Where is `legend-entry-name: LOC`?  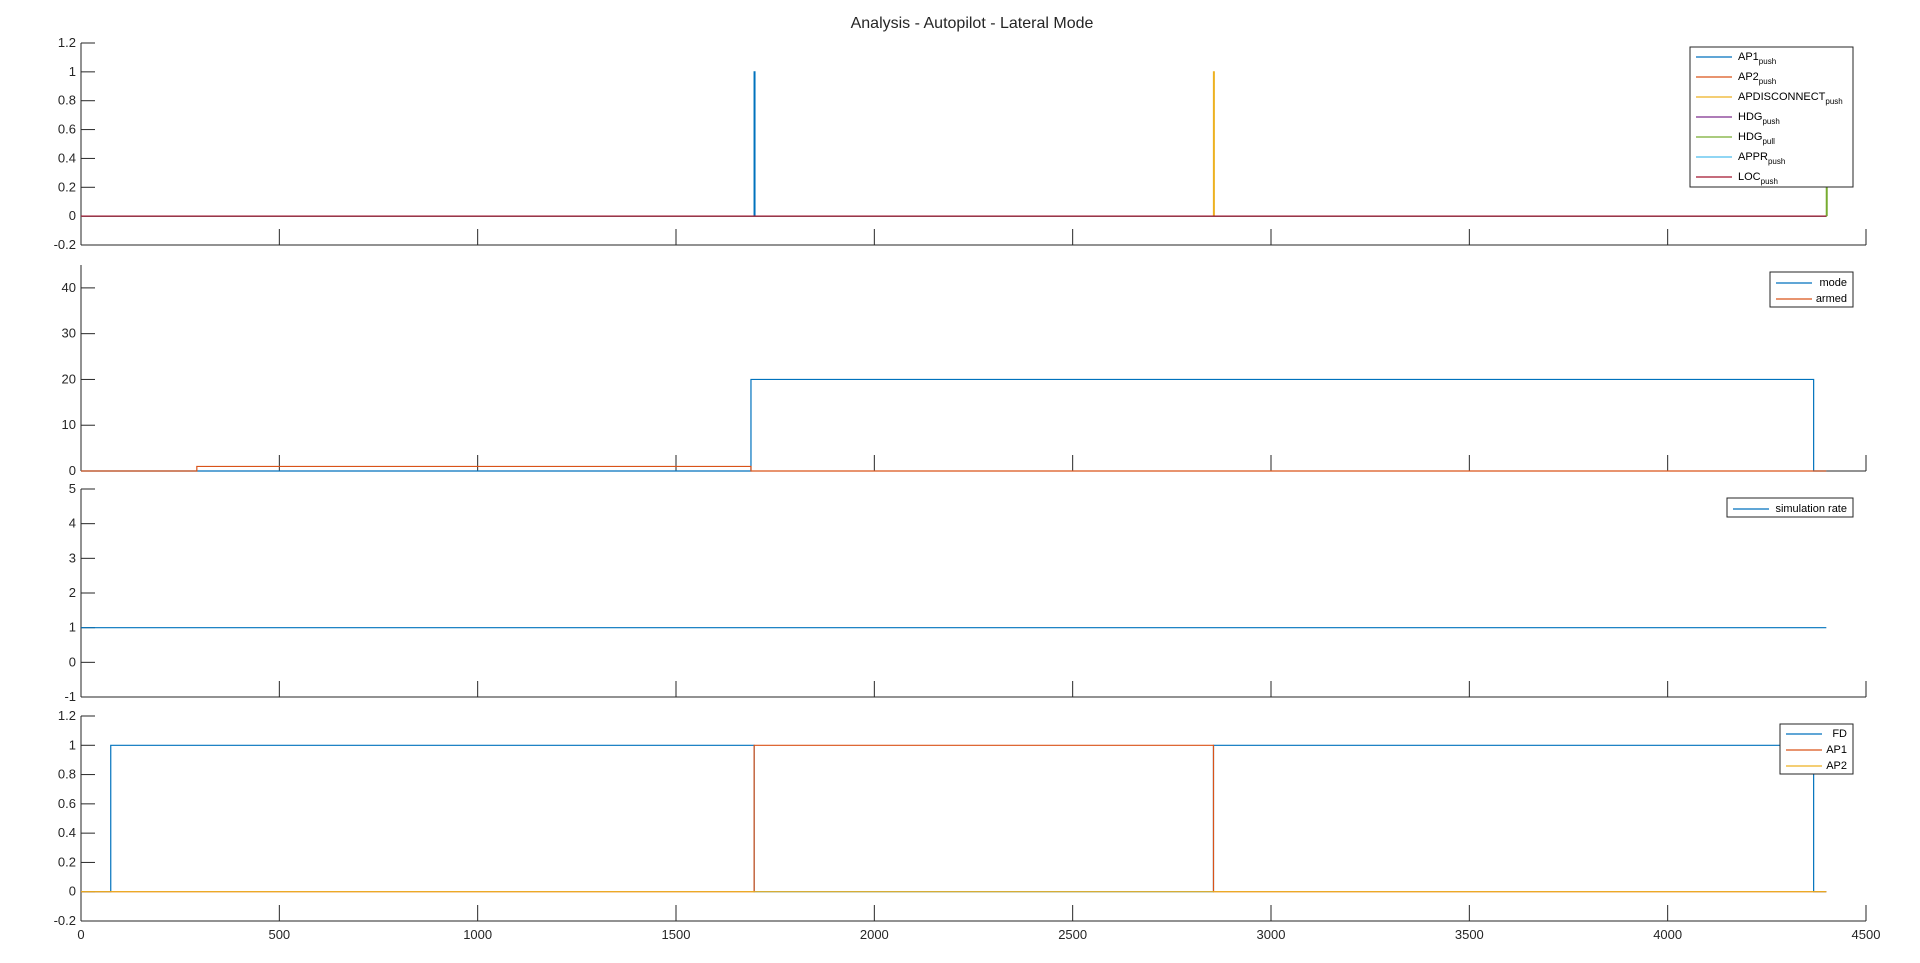
legend-entry-name: LOC is located at coordinates (1749, 177).